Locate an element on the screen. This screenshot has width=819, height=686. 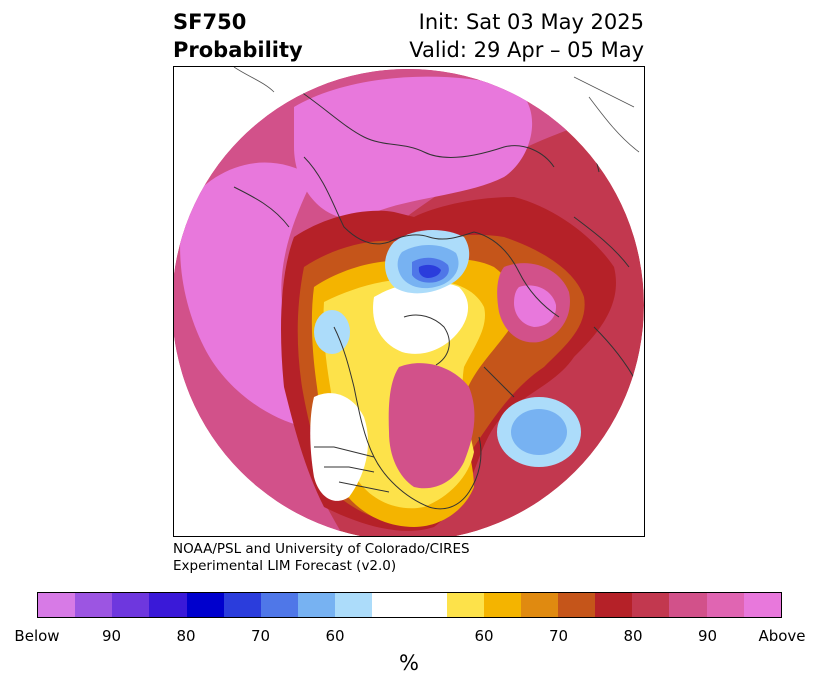
colorbar-tick-label: Below is located at coordinates (37, 636).